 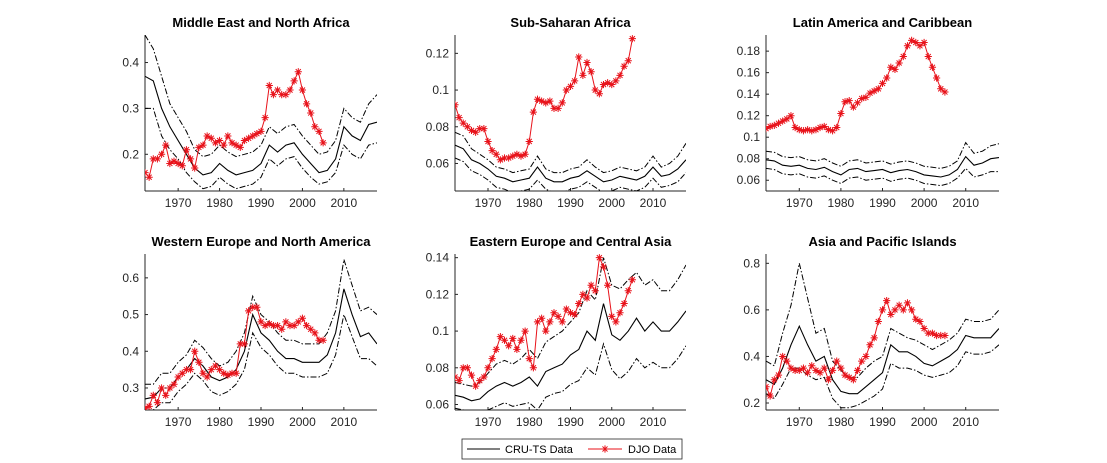 What do you see at coordinates (882, 359) in the screenshot?
I see `cru-mean-line` at bounding box center [882, 359].